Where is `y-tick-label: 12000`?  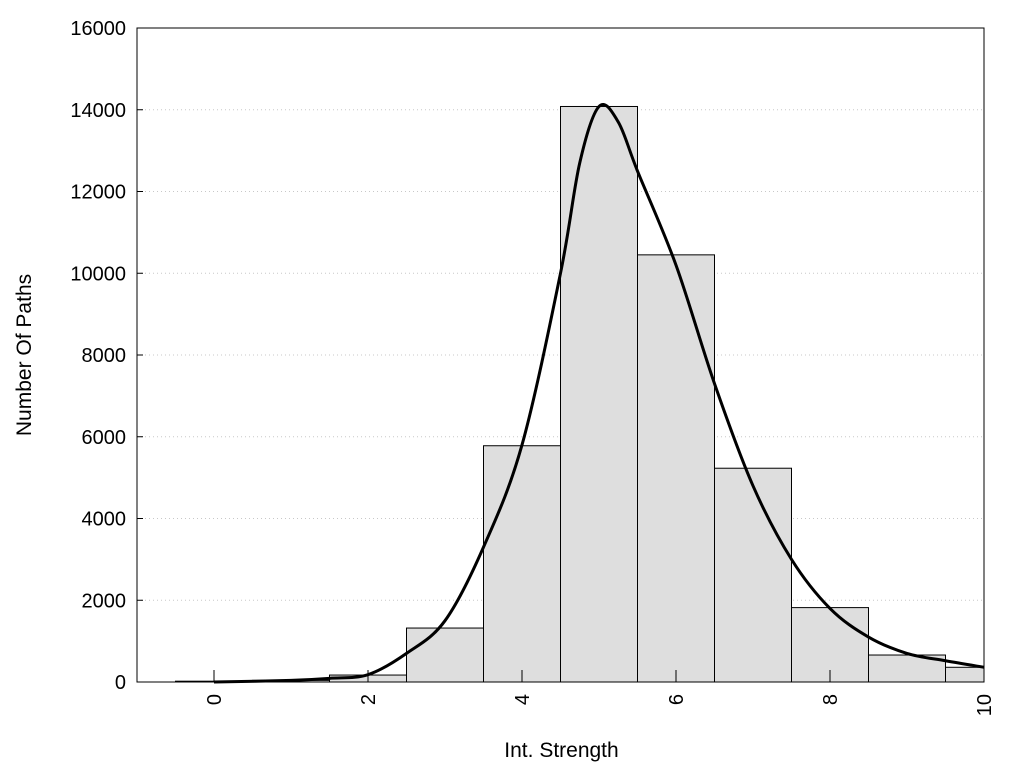
y-tick-label: 12000 is located at coordinates (98, 193).